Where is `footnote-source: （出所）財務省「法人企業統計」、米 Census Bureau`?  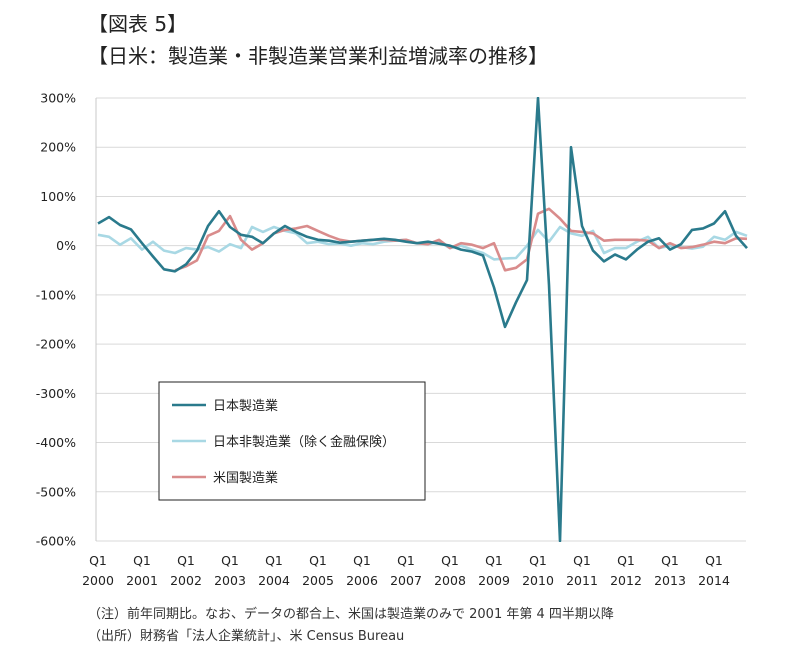
footnote-source: （出所）財務省「法人企業統計」、米 Census Bureau is located at coordinates (246, 636).